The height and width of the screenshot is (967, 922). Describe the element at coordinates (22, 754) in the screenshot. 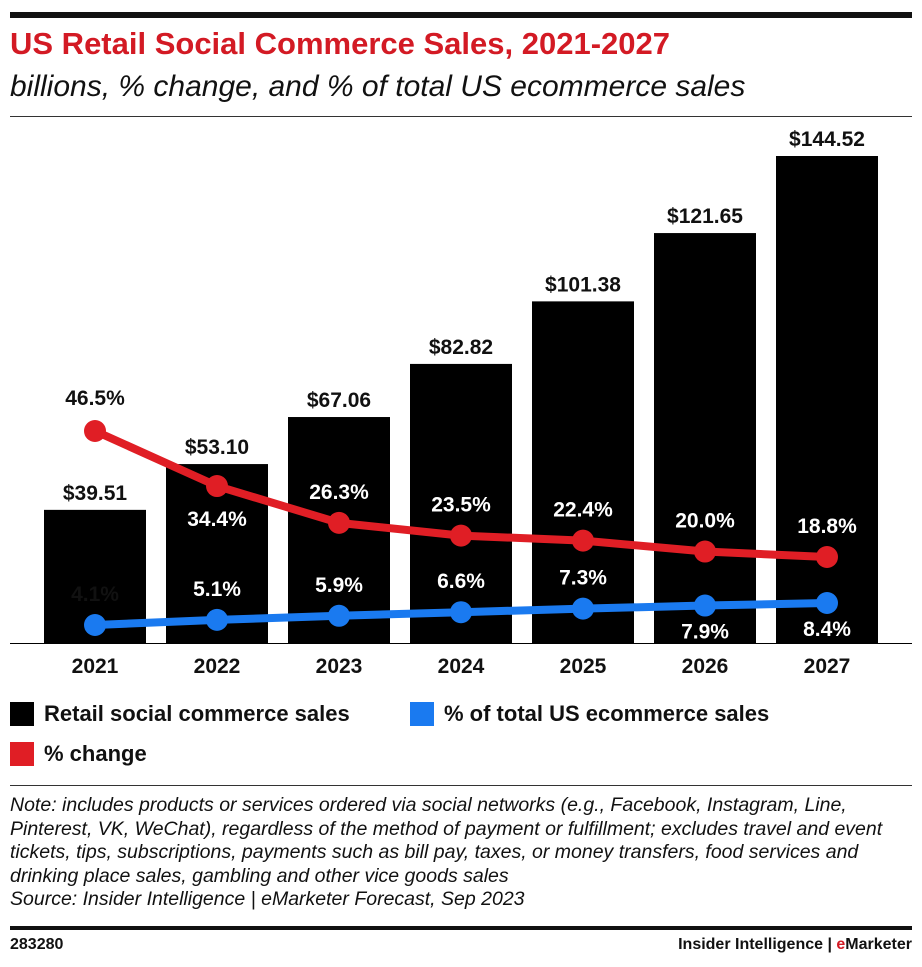

I see `legend-swatch-change` at that location.